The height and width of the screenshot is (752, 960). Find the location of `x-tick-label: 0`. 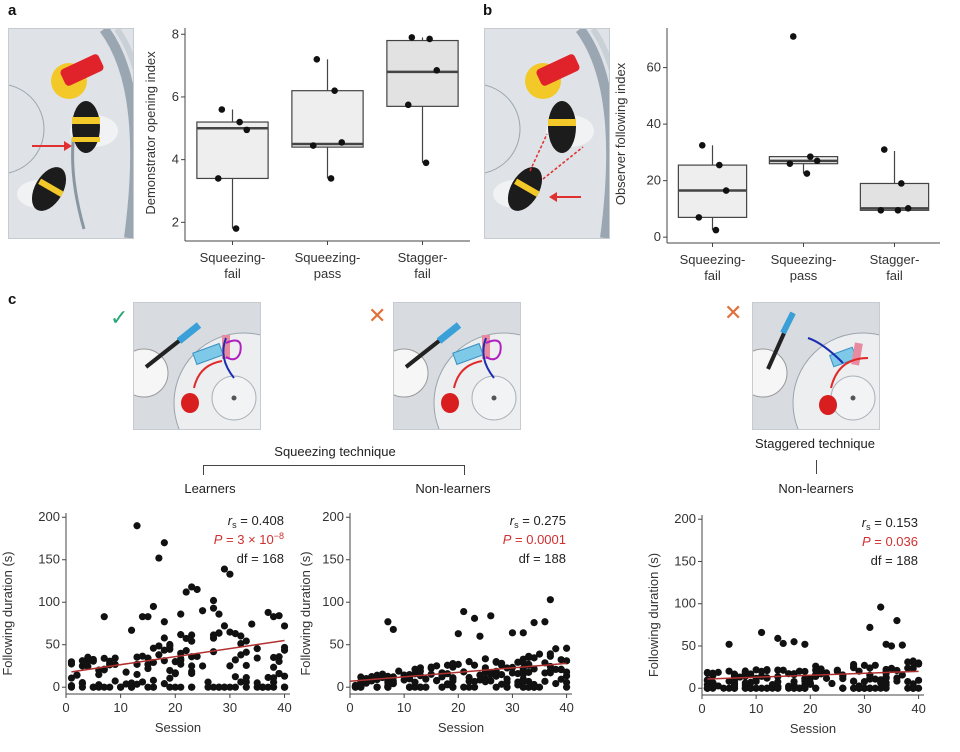

x-tick-label: 0 is located at coordinates (349, 707).